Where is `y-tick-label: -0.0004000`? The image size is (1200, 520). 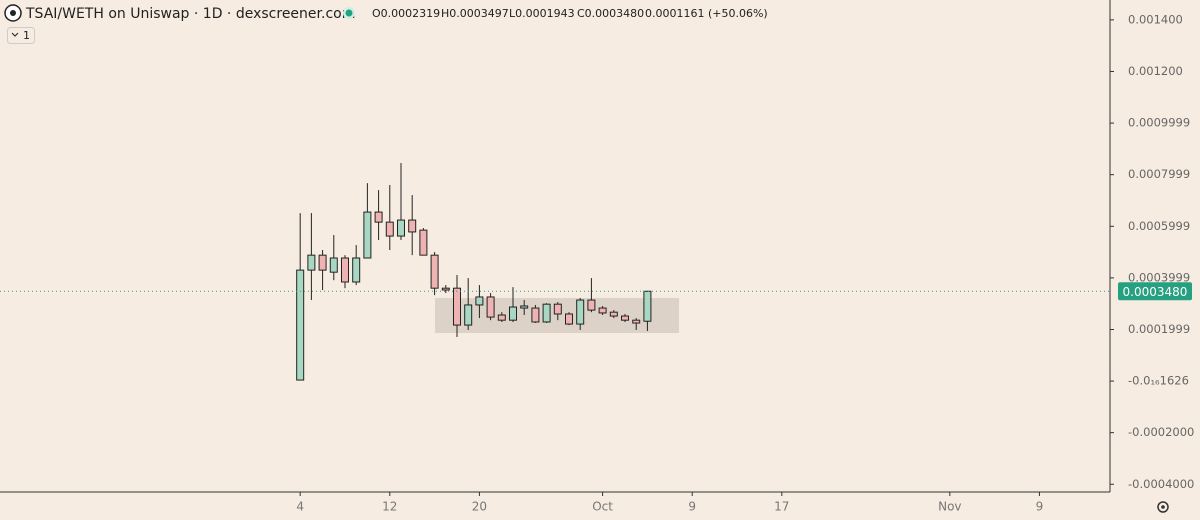
y-tick-label: -0.0004000 is located at coordinates (1161, 484).